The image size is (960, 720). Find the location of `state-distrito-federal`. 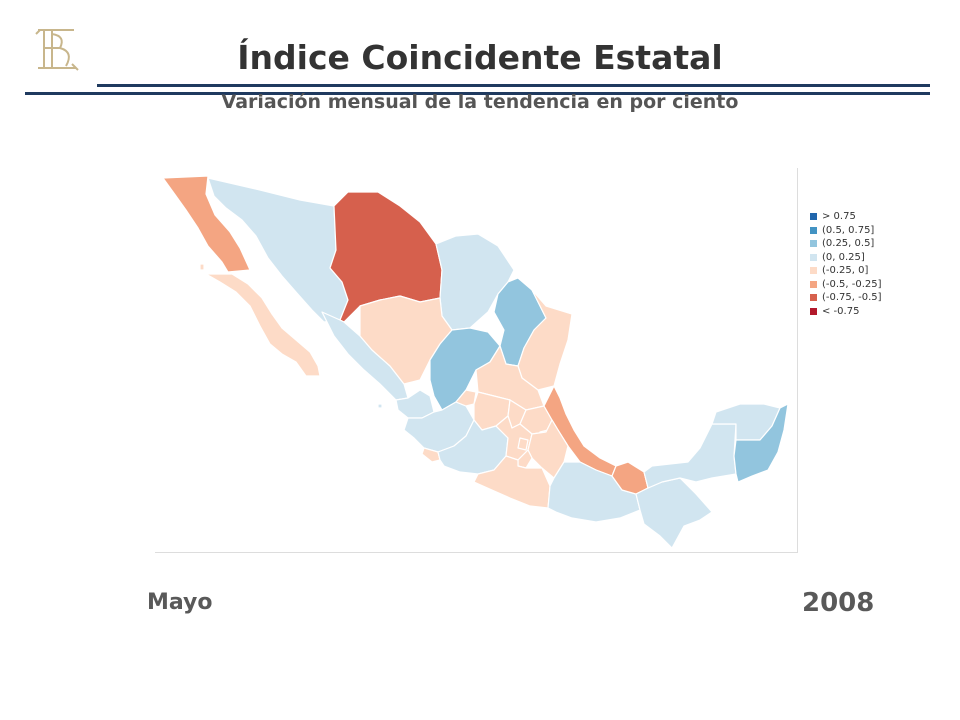

state-distrito-federal is located at coordinates (523, 444).